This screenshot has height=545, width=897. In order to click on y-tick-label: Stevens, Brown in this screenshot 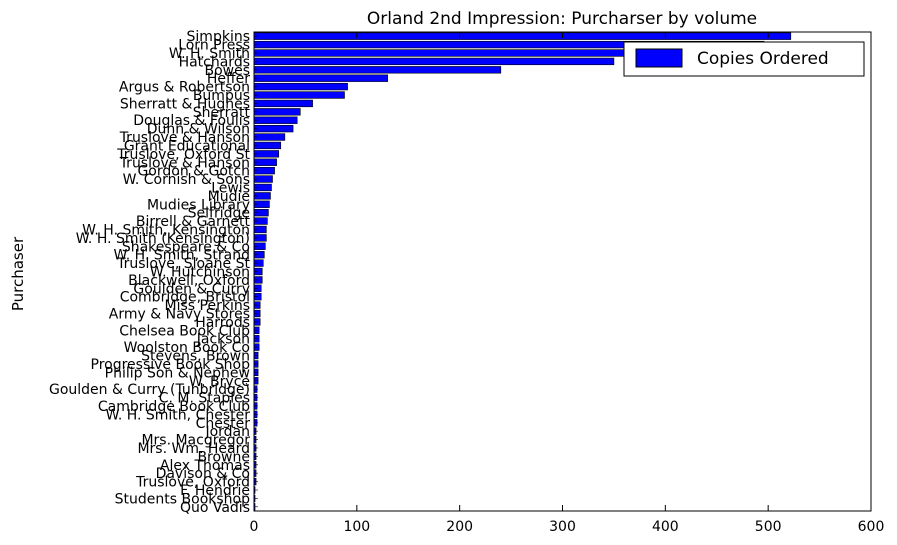, I will do `click(195, 357)`.